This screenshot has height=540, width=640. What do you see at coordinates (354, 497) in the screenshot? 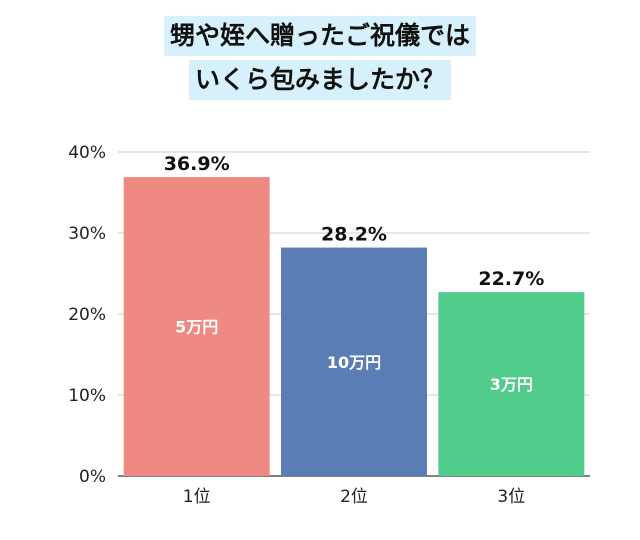
I see `x-tick-label: 2位` at bounding box center [354, 497].